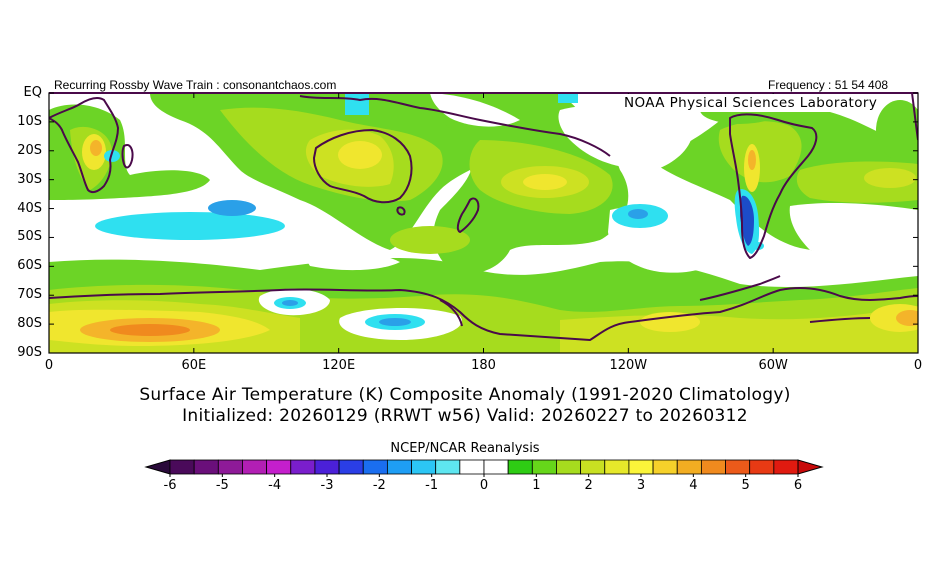 The width and height of the screenshot is (930, 580). I want to click on colorbar-arrow-right, so click(810, 467).